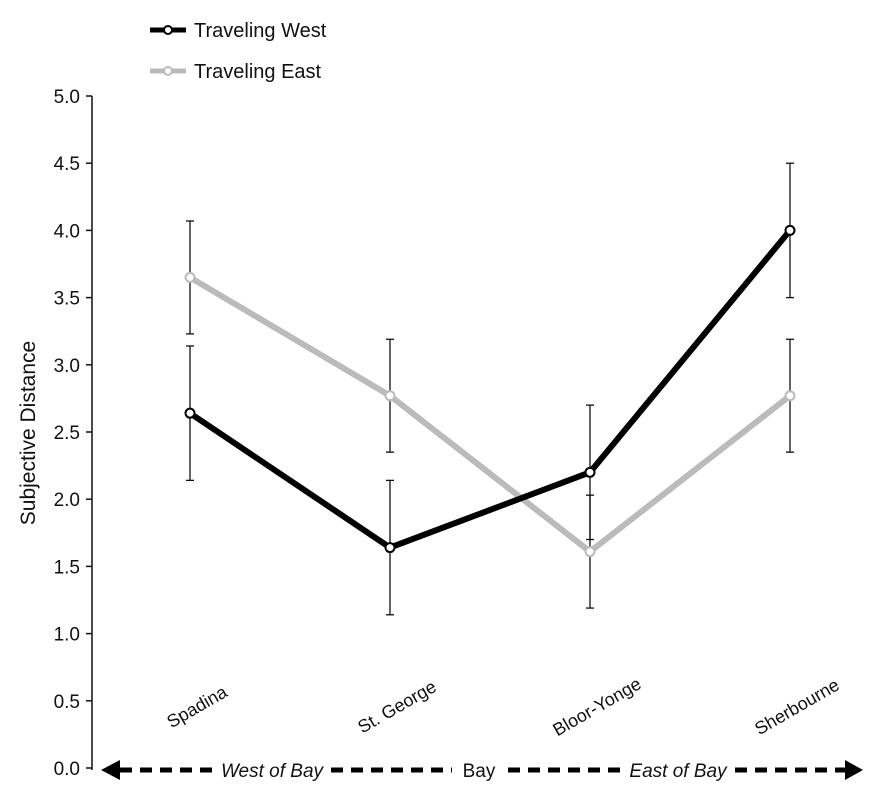 This screenshot has height=798, width=882. I want to click on west-of-bay-label: West of Bay, so click(273, 771).